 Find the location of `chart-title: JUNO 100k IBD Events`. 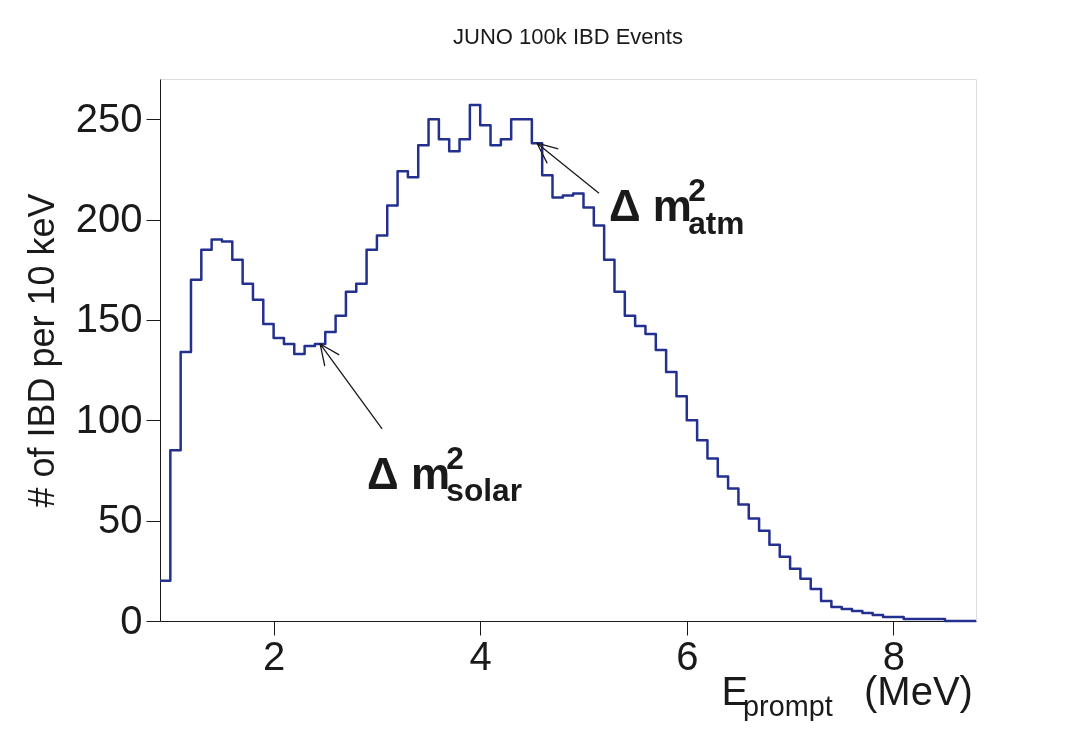

chart-title: JUNO 100k IBD Events is located at coordinates (568, 36).